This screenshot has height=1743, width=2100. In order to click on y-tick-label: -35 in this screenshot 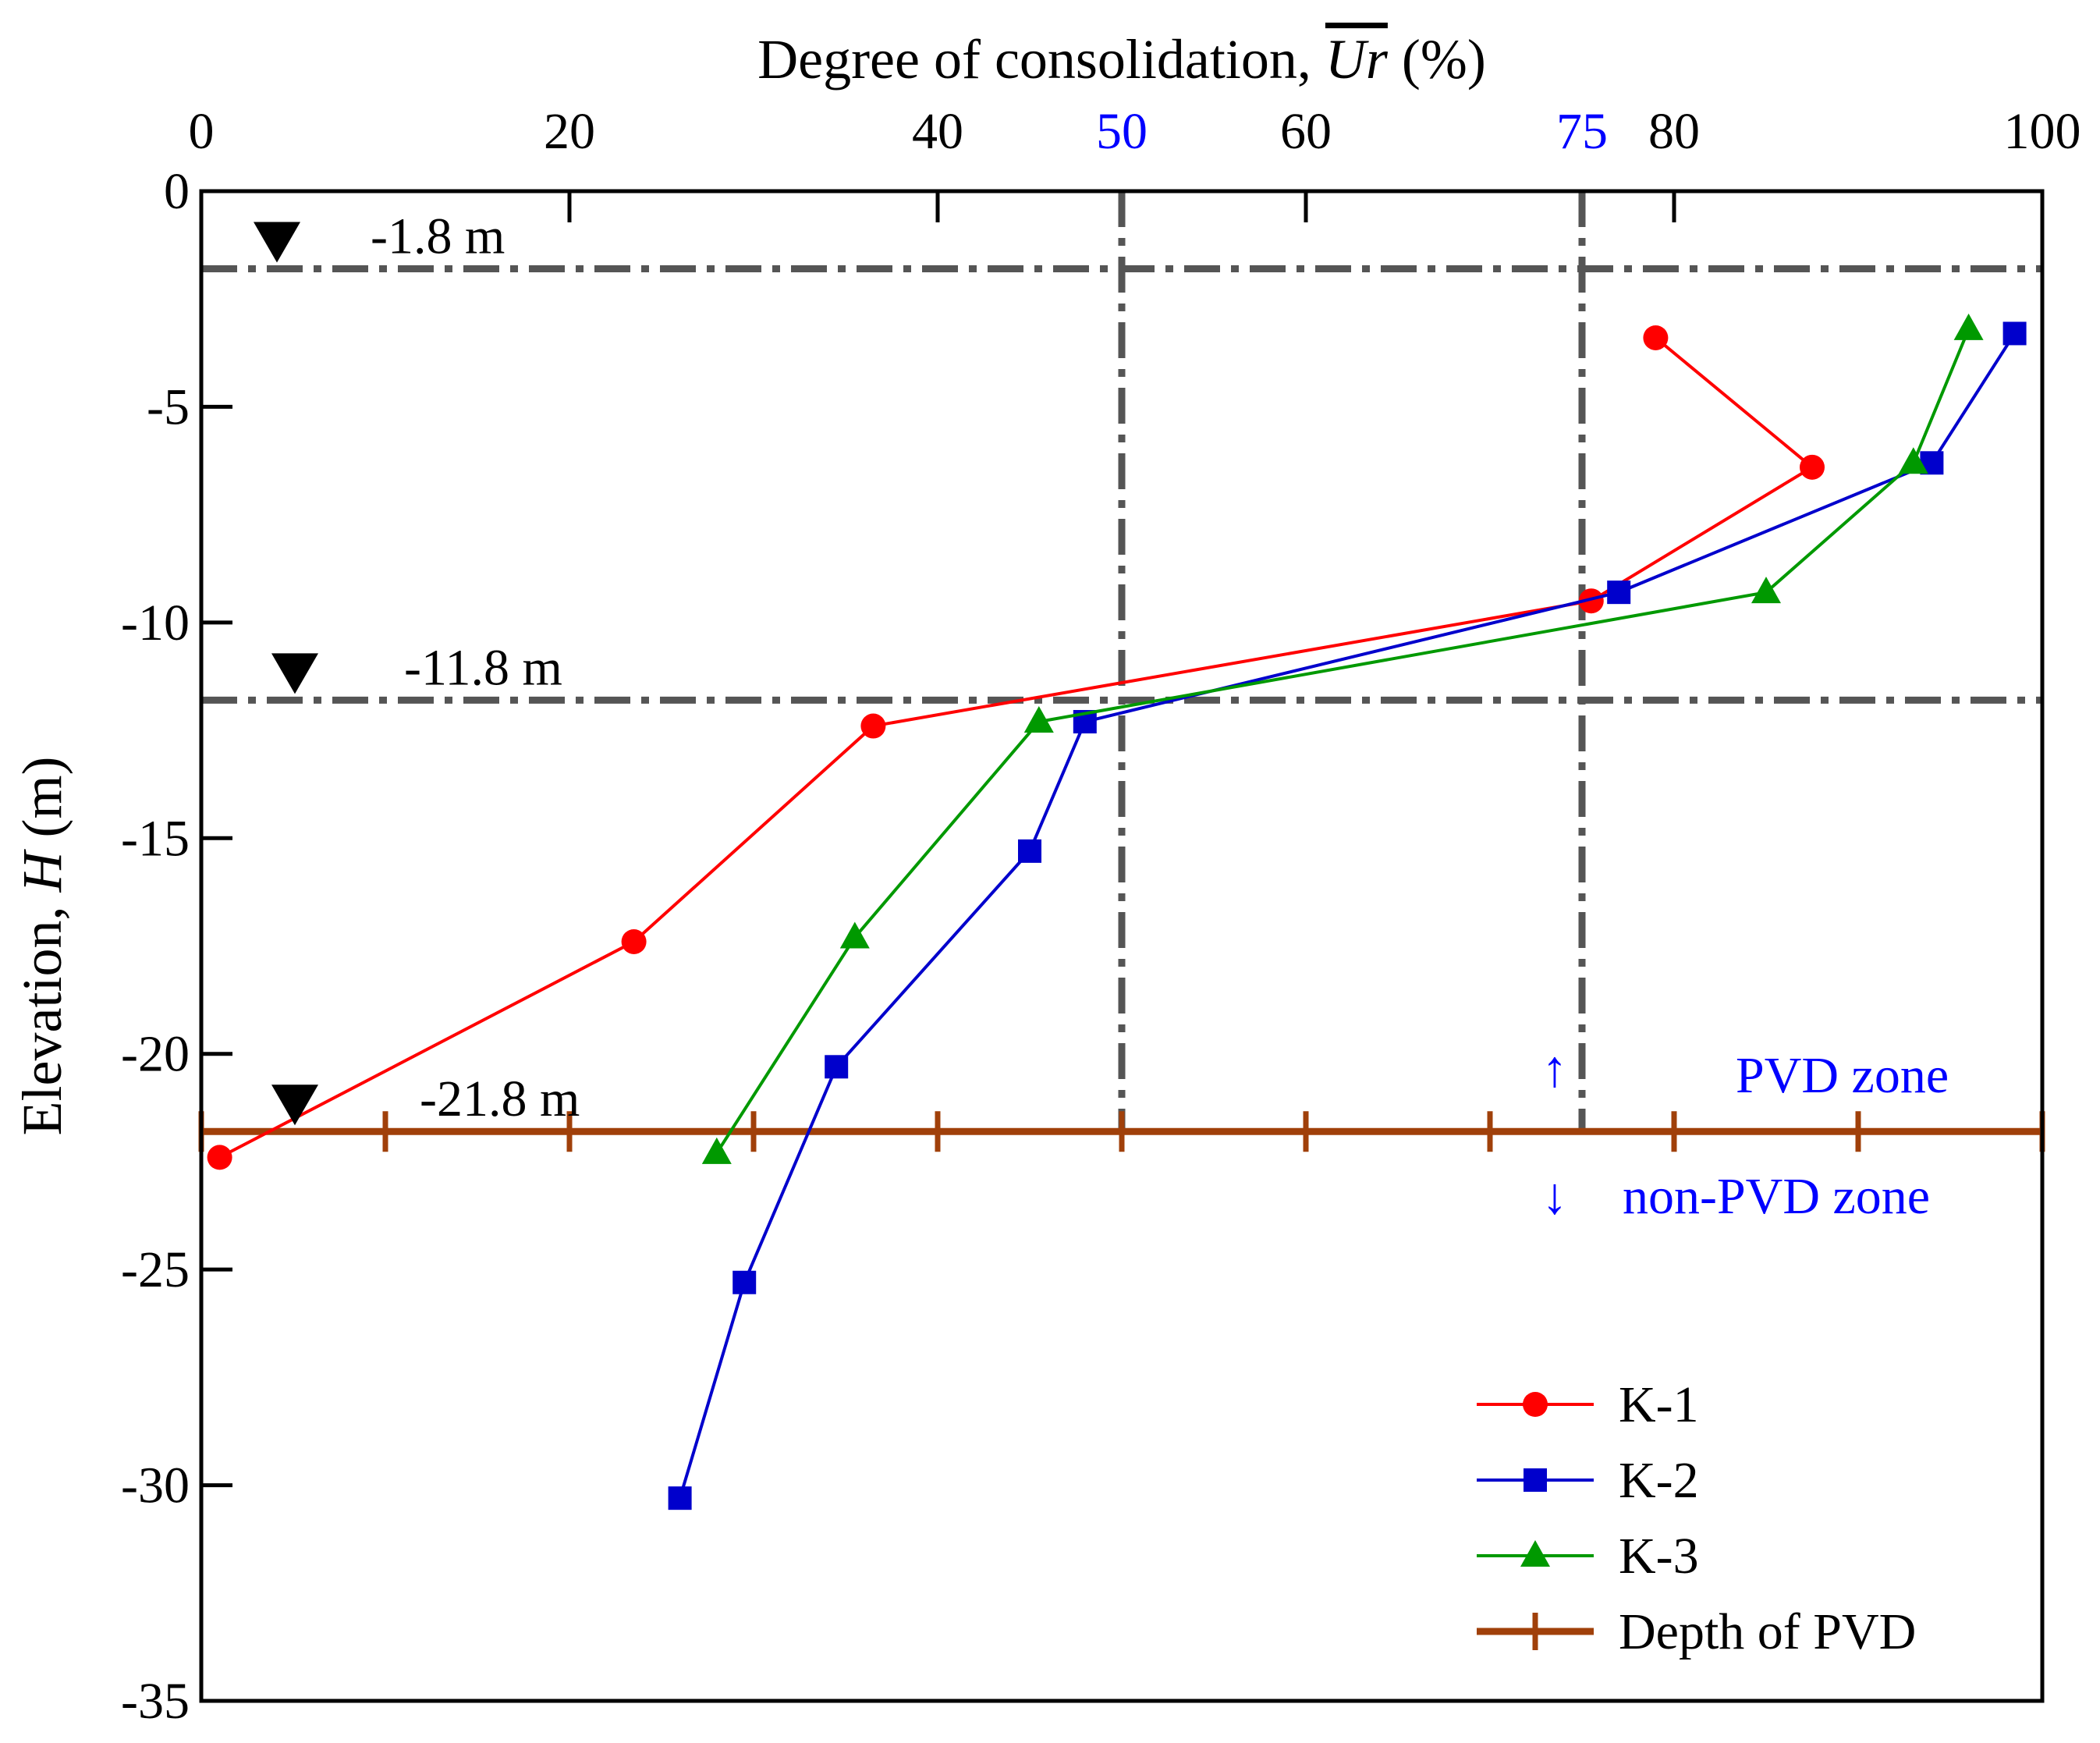, I will do `click(155, 1701)`.